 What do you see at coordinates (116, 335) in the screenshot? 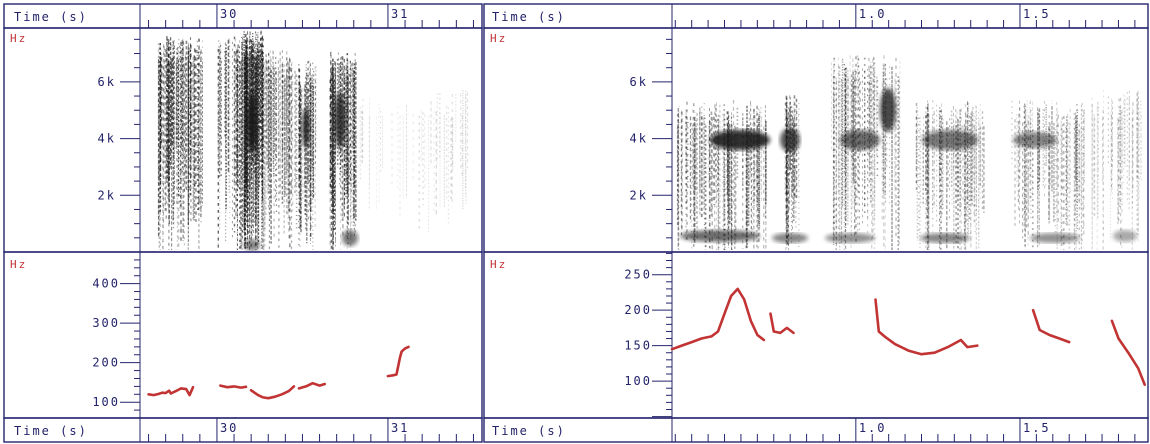
I see `left-pitch-y-axis: 400 300 200 100` at bounding box center [116, 335].